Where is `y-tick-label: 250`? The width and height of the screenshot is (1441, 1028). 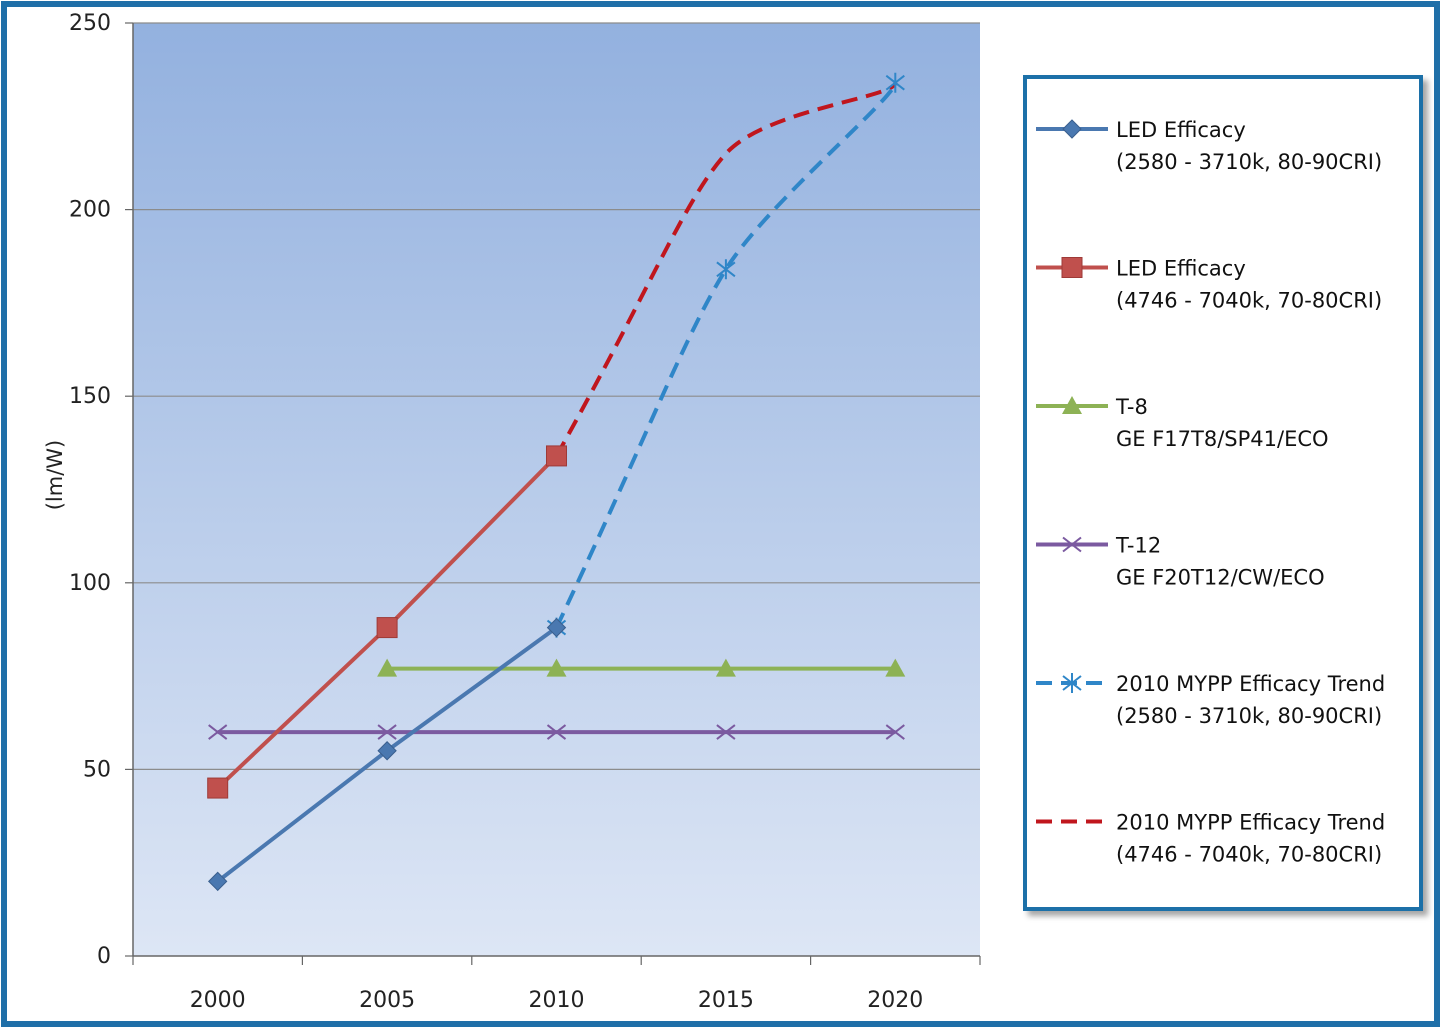 y-tick-label: 250 is located at coordinates (90, 23).